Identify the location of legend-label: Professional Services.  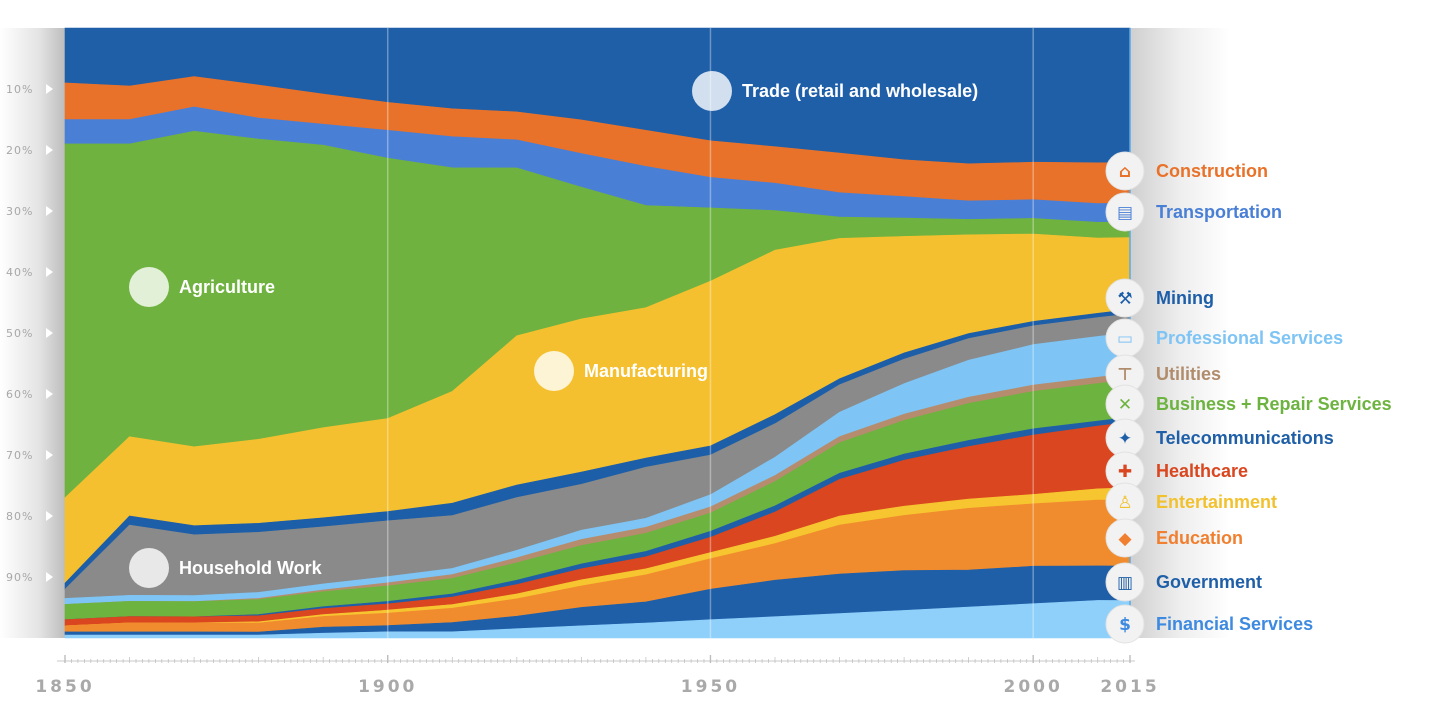
(1249, 338).